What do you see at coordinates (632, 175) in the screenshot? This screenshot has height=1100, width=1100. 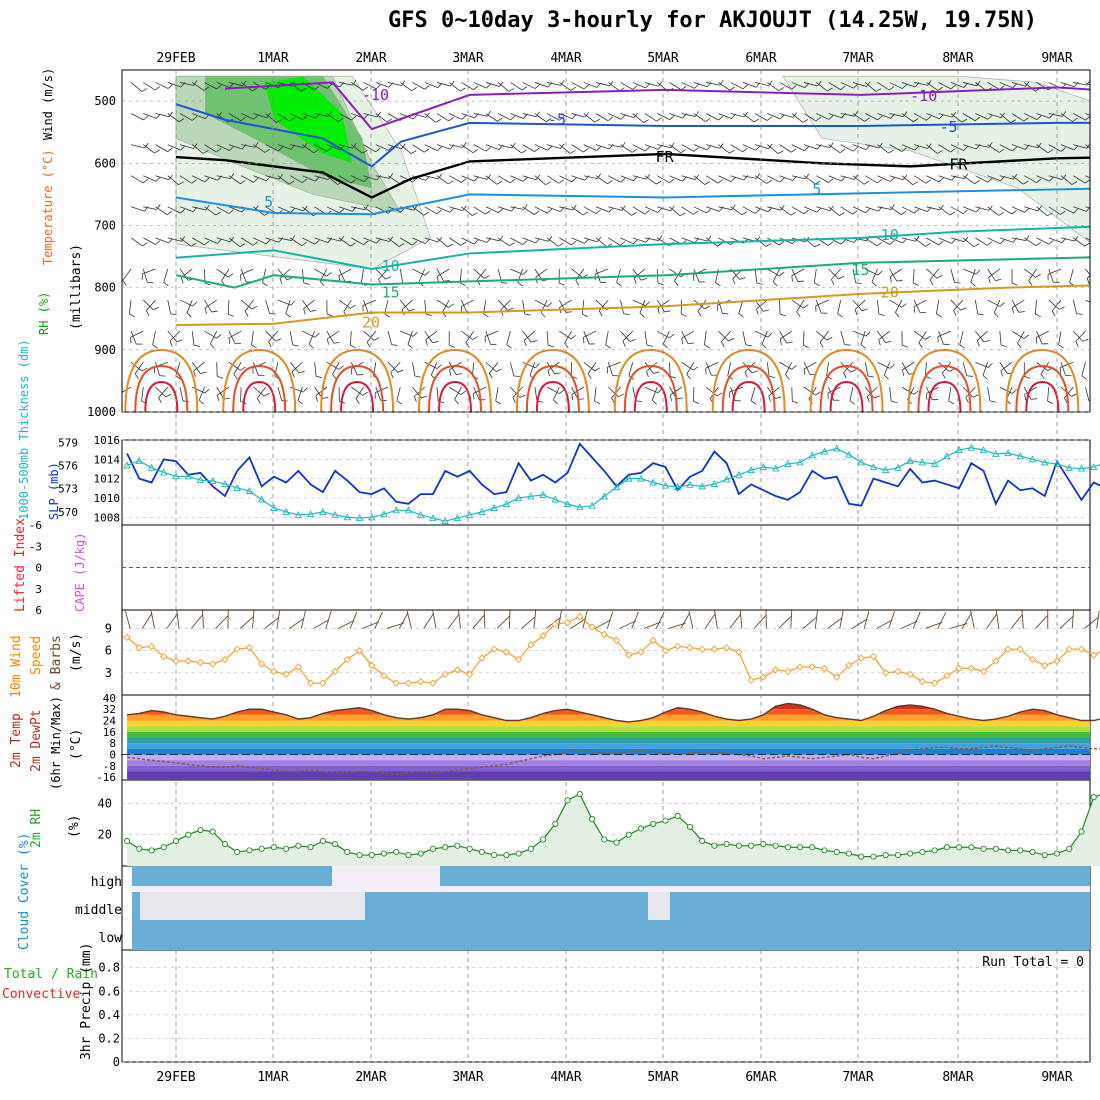 I see `isotherm-FR` at bounding box center [632, 175].